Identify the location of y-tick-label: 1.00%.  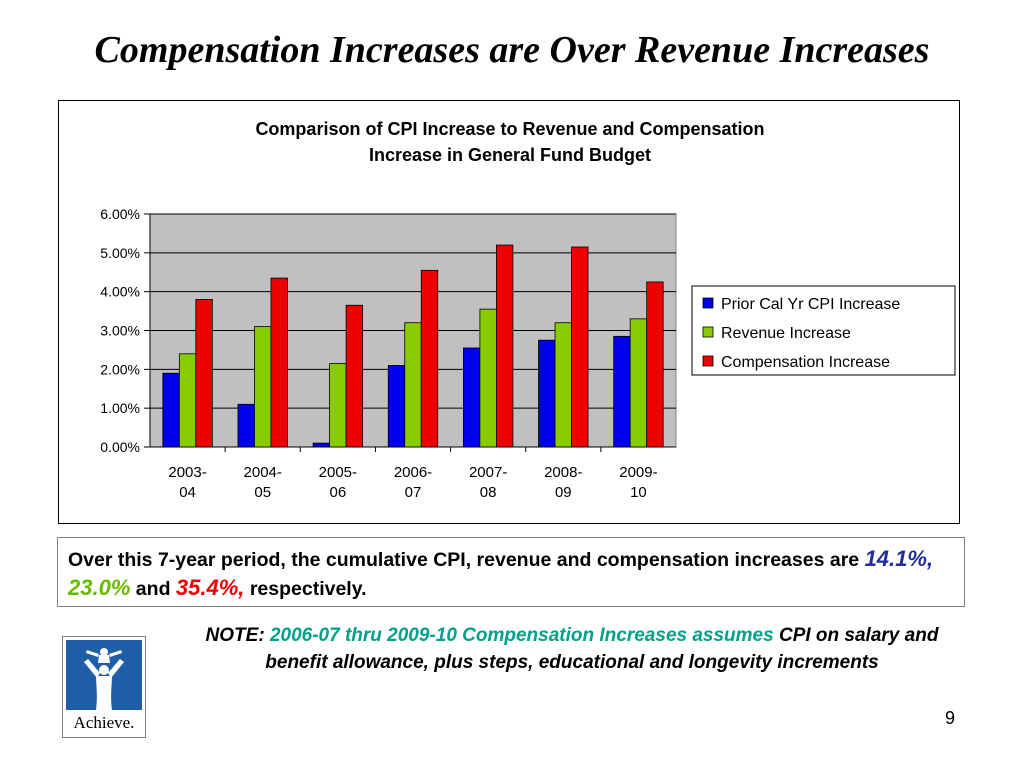
(120, 408).